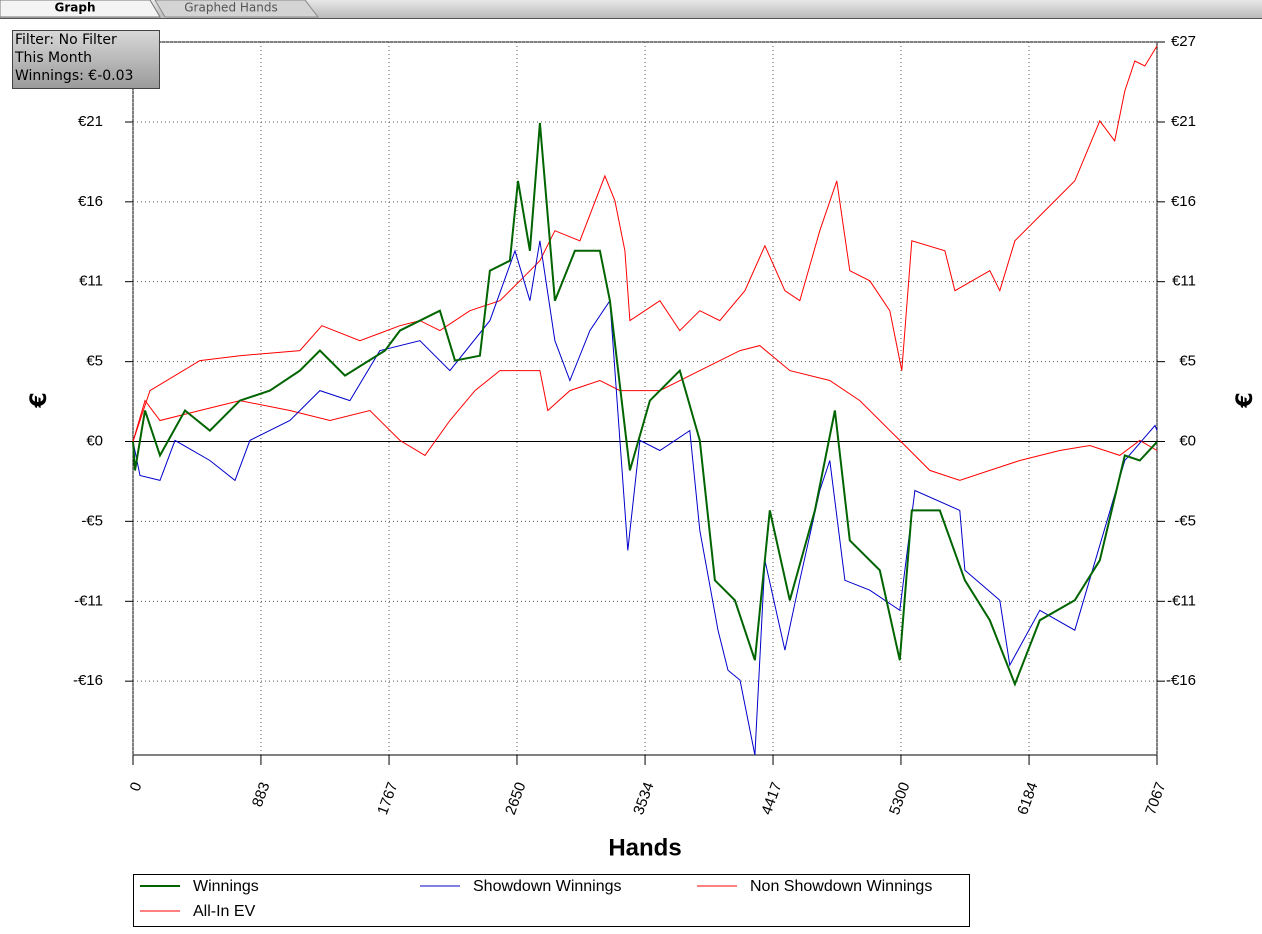 This screenshot has height=934, width=1262. What do you see at coordinates (1245, 400) in the screenshot?
I see `y2-axis-label: €` at bounding box center [1245, 400].